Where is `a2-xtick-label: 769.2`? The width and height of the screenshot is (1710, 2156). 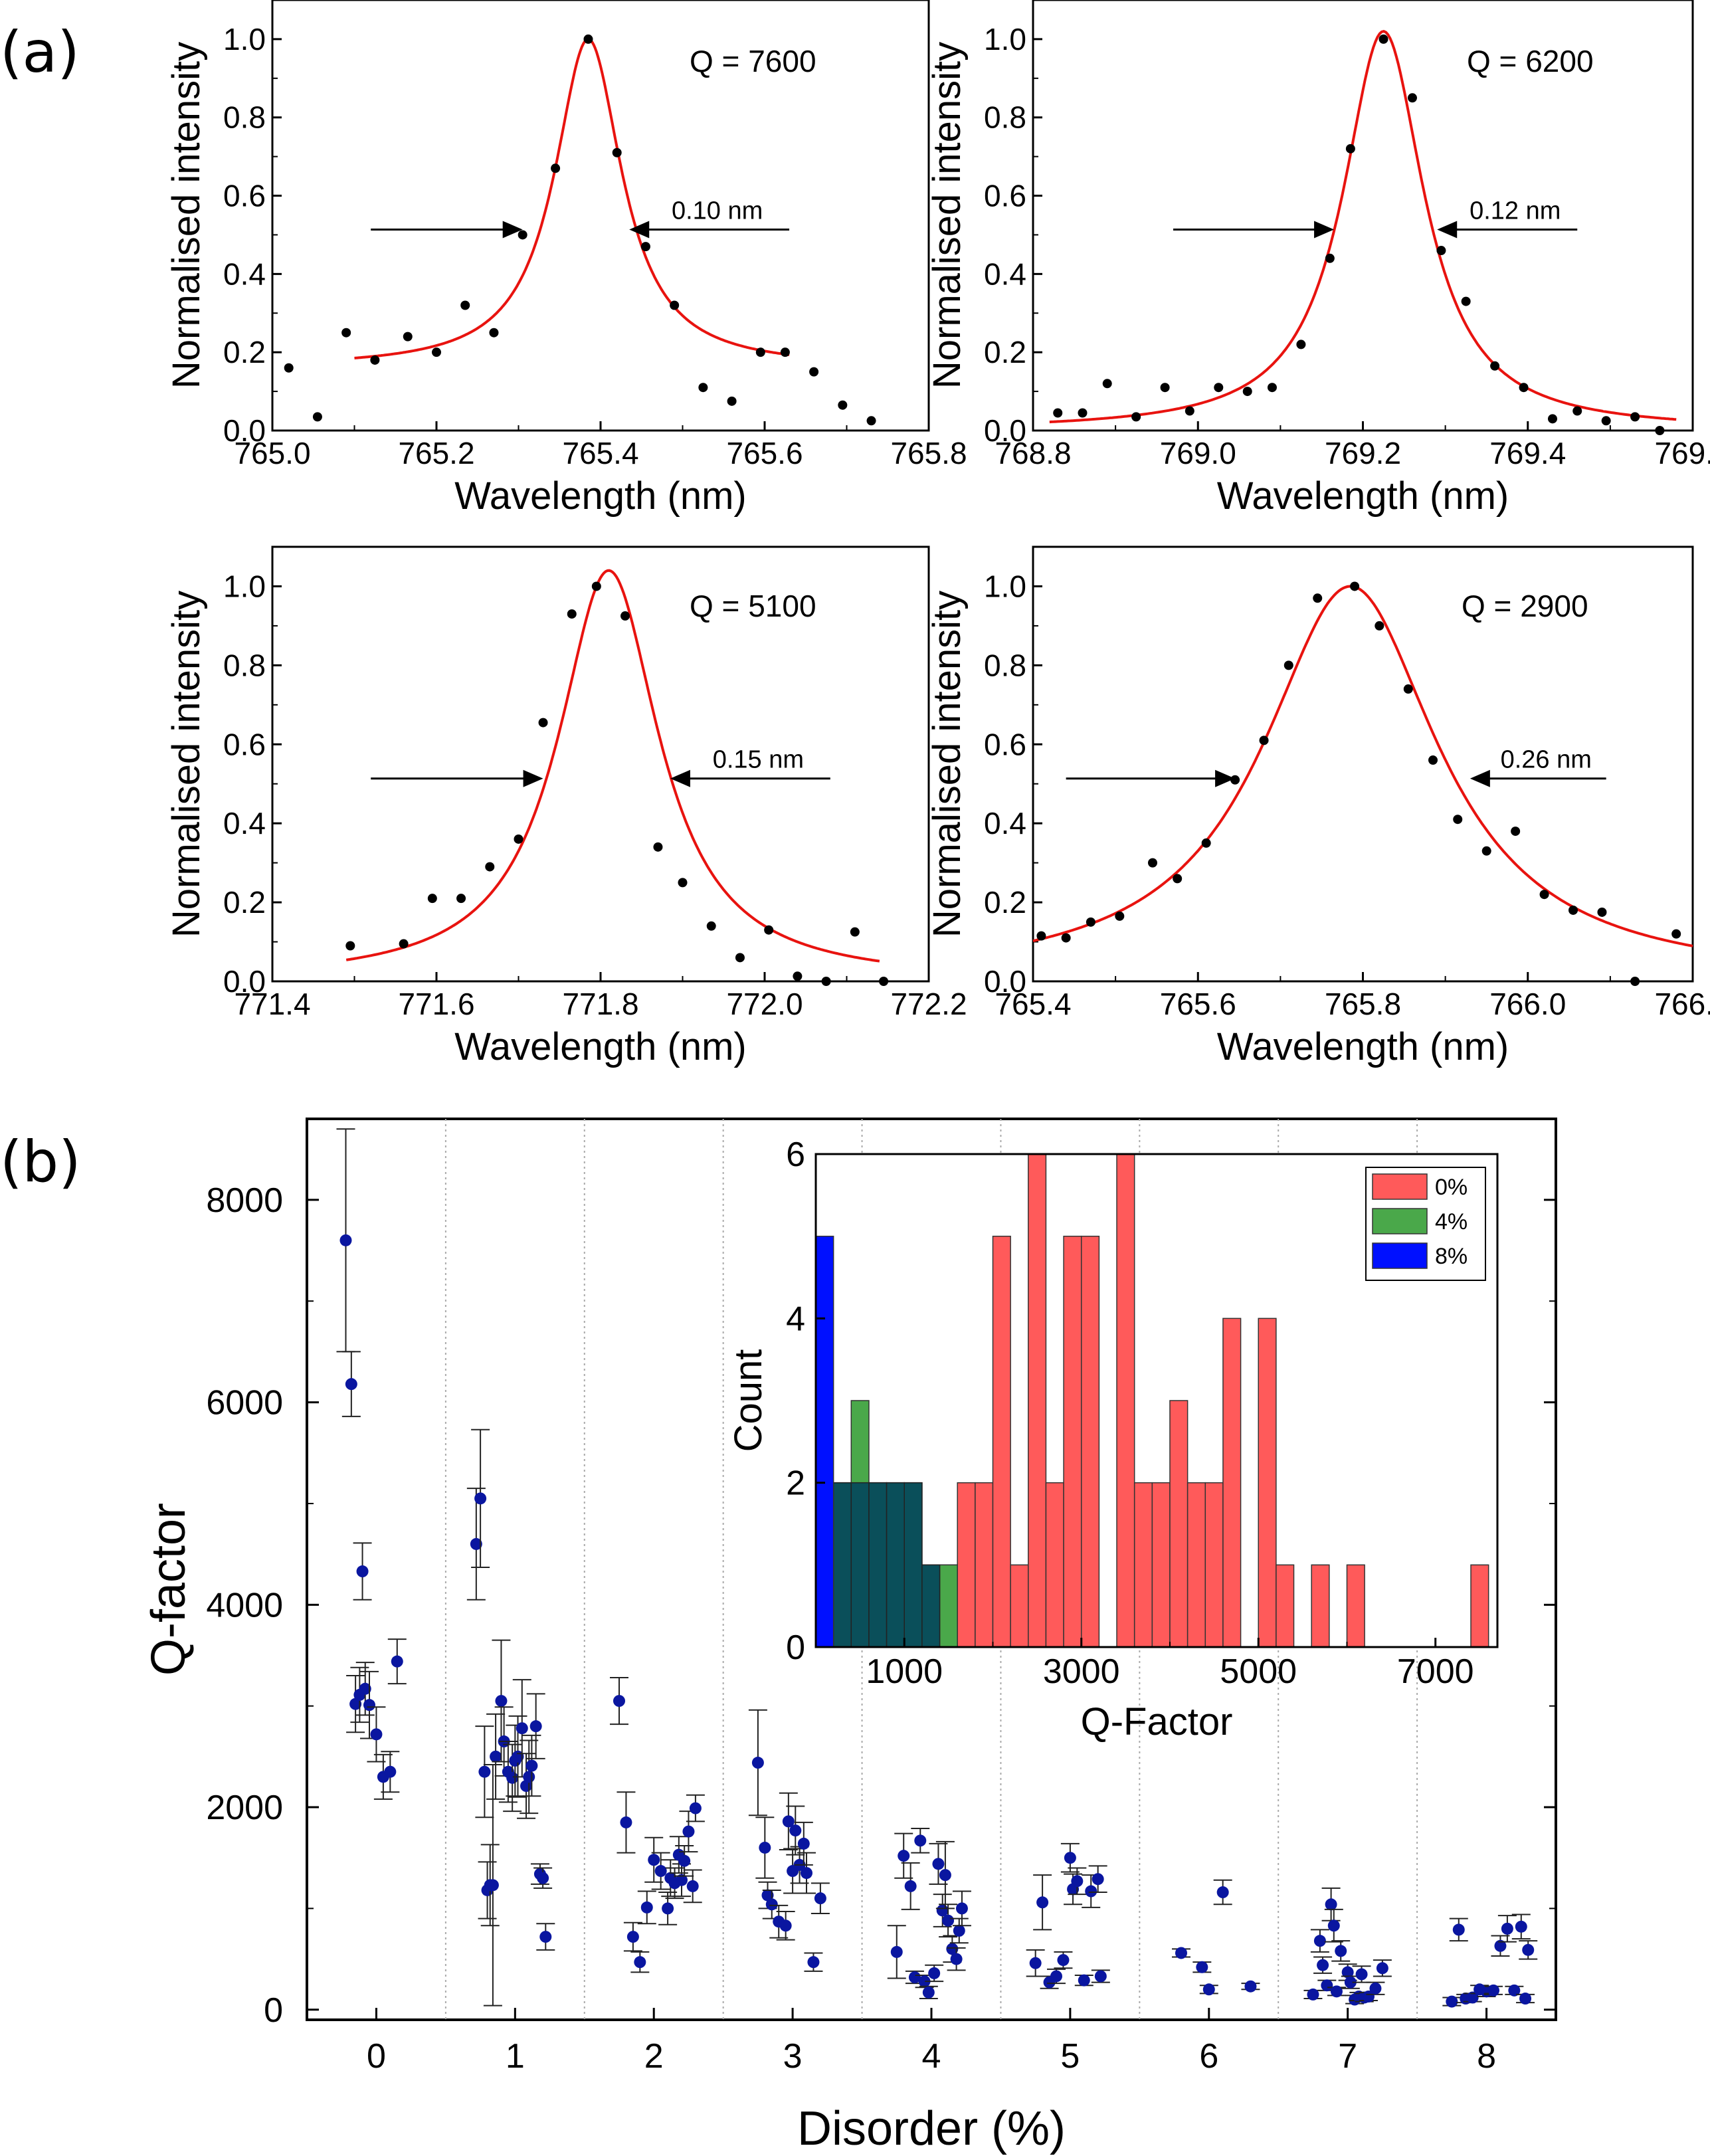
a2-xtick-label: 769.2 is located at coordinates (1363, 453).